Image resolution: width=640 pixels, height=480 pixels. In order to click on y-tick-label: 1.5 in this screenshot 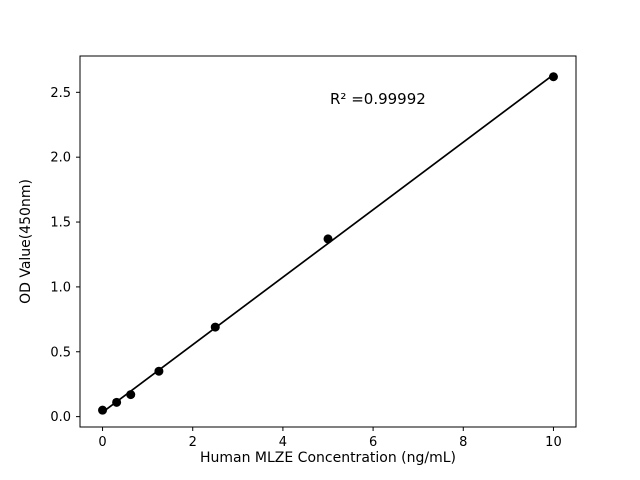, I will do `click(60, 223)`.